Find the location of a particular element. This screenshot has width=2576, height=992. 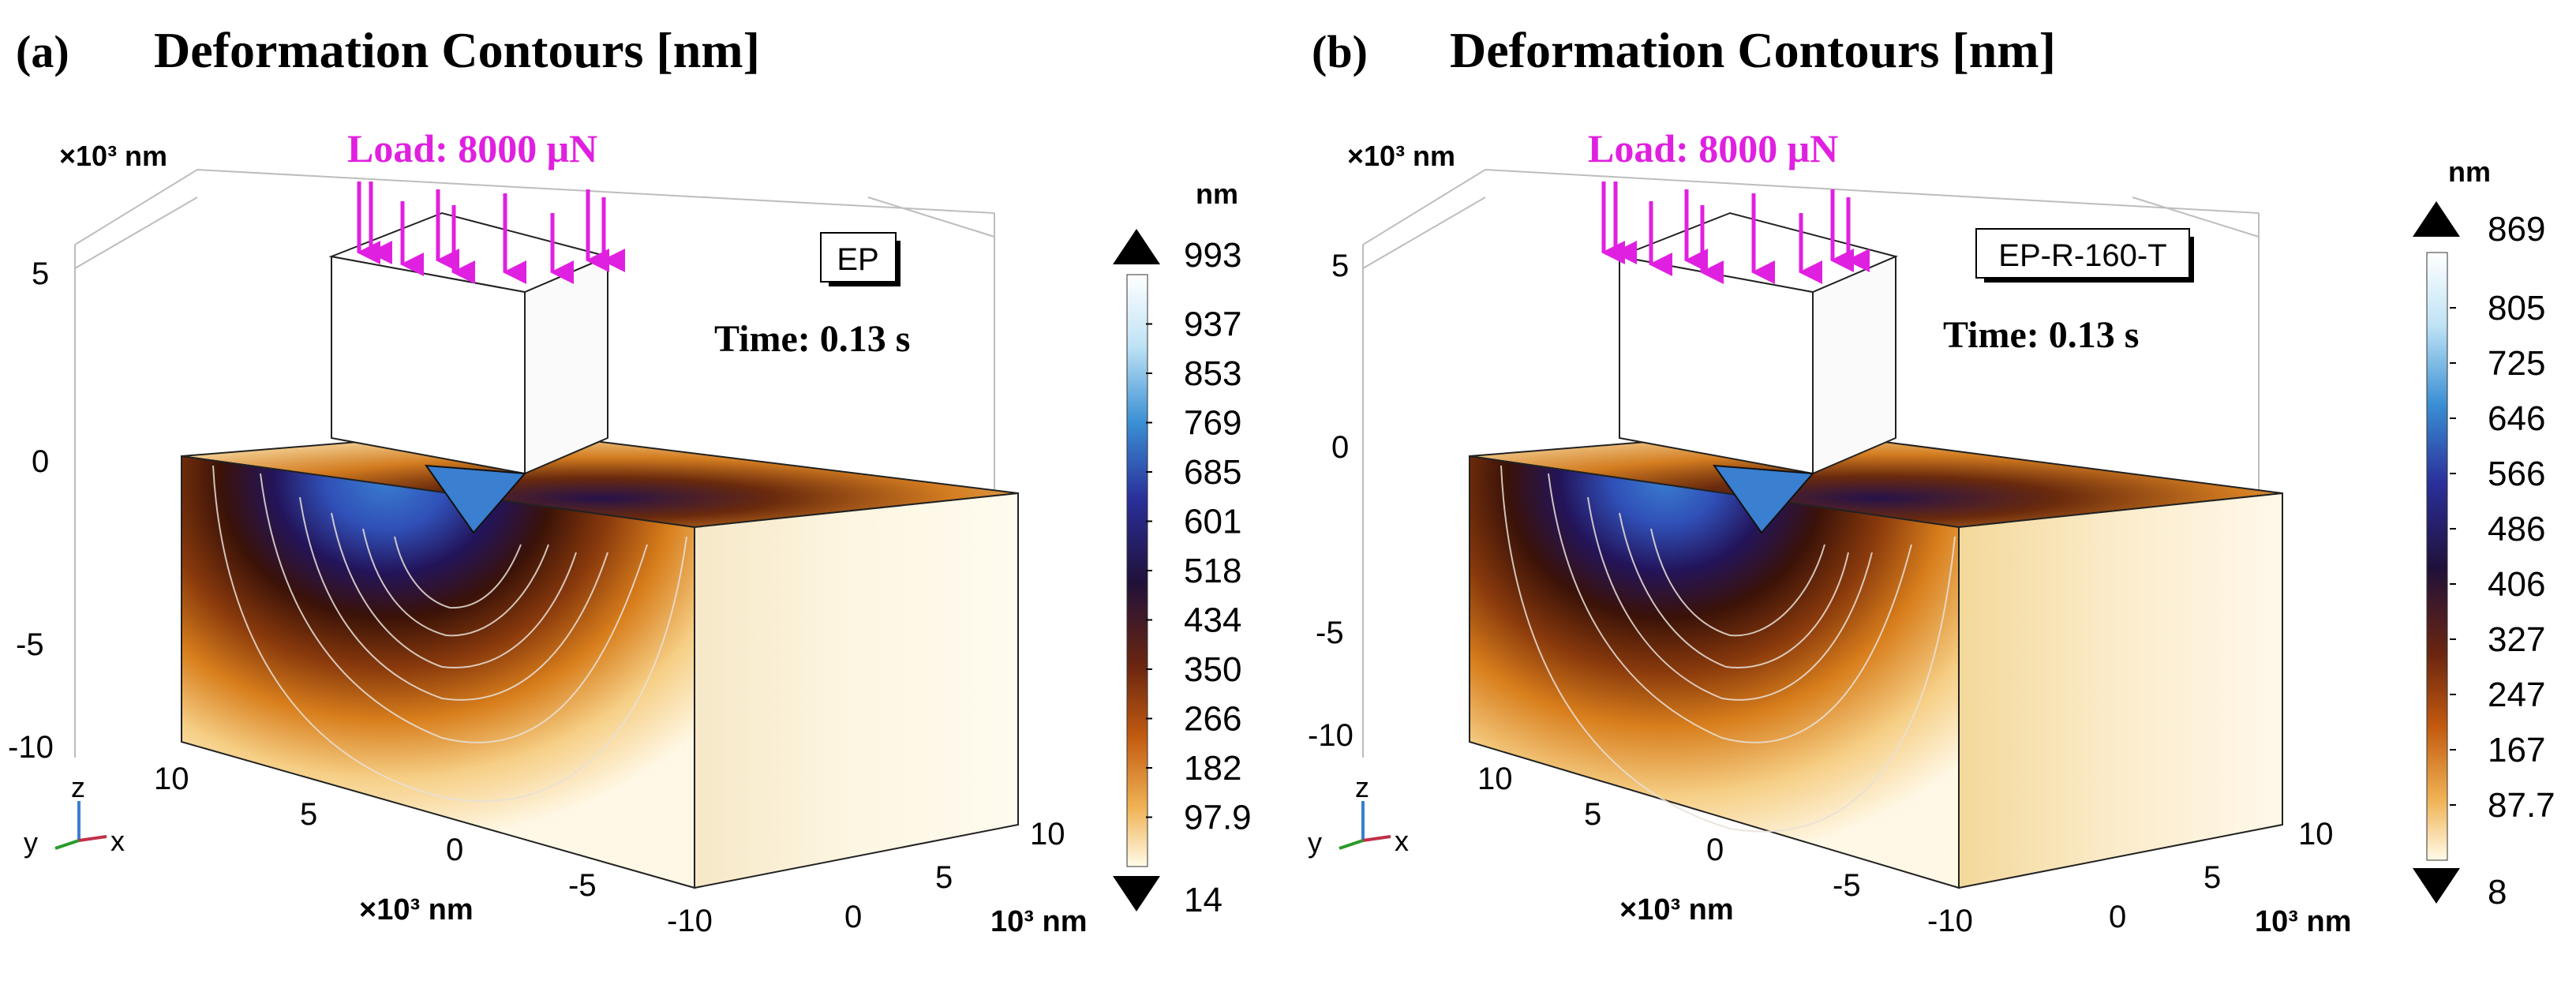

indenter is located at coordinates (469, 373).